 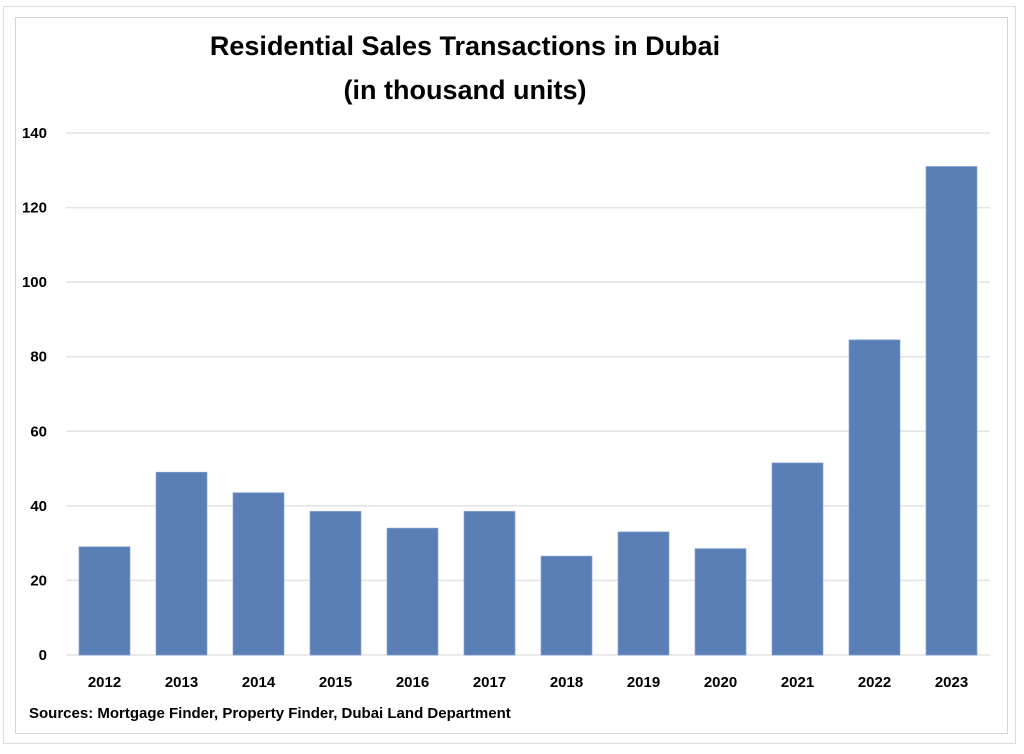 What do you see at coordinates (951, 682) in the screenshot?
I see `x-tick-label: 2023` at bounding box center [951, 682].